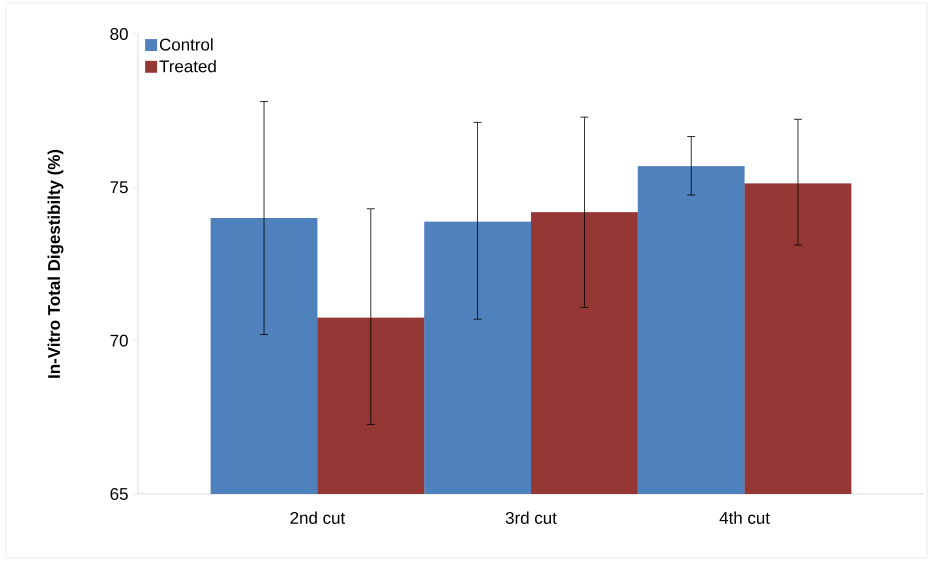 Image resolution: width=930 pixels, height=561 pixels. I want to click on x-tick-label: 3rd cut, so click(531, 518).